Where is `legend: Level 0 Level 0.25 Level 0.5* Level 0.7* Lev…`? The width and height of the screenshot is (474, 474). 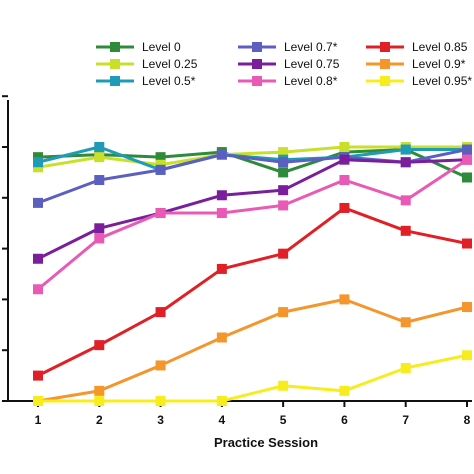
legend: Level 0 Level 0.25 Level 0.5* Level 0.7* Lev… is located at coordinates (284, 64).